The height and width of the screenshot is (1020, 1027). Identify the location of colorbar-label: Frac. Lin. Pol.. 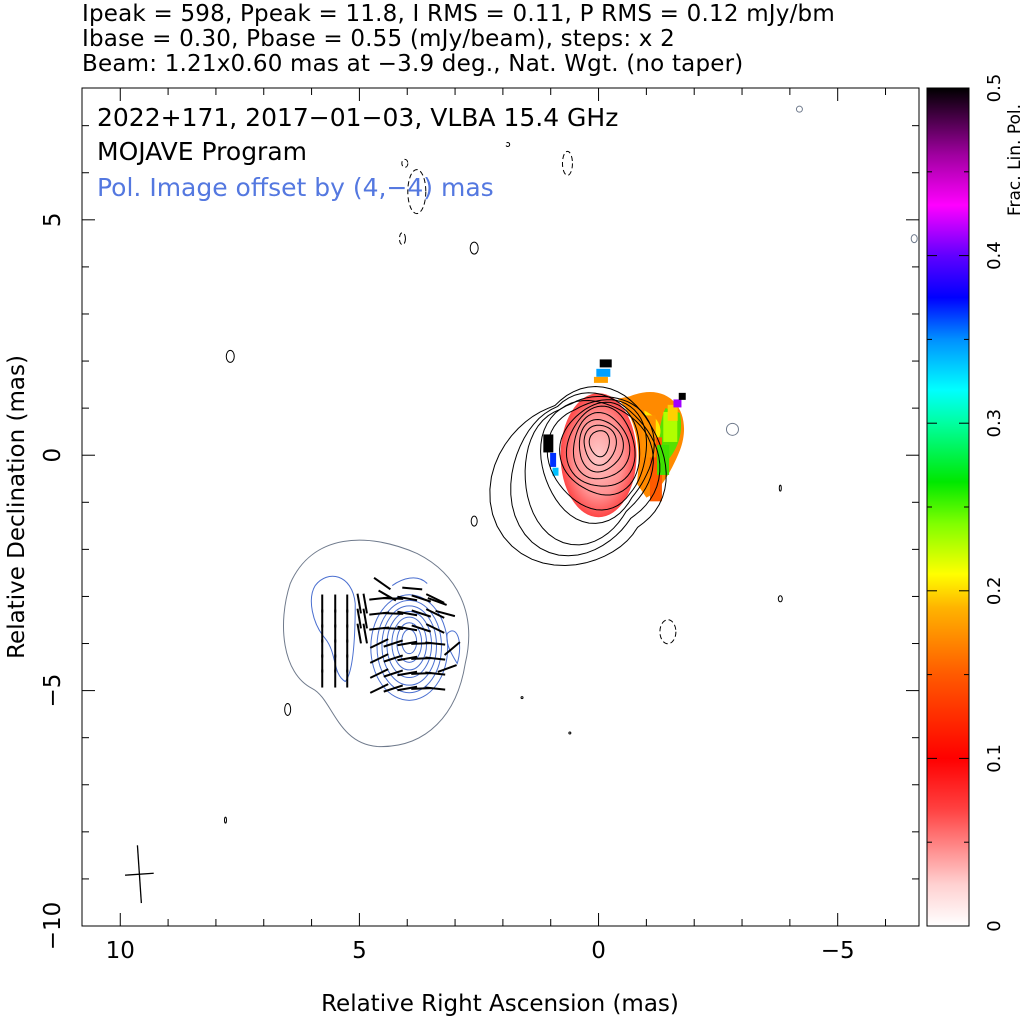
(1015, 160).